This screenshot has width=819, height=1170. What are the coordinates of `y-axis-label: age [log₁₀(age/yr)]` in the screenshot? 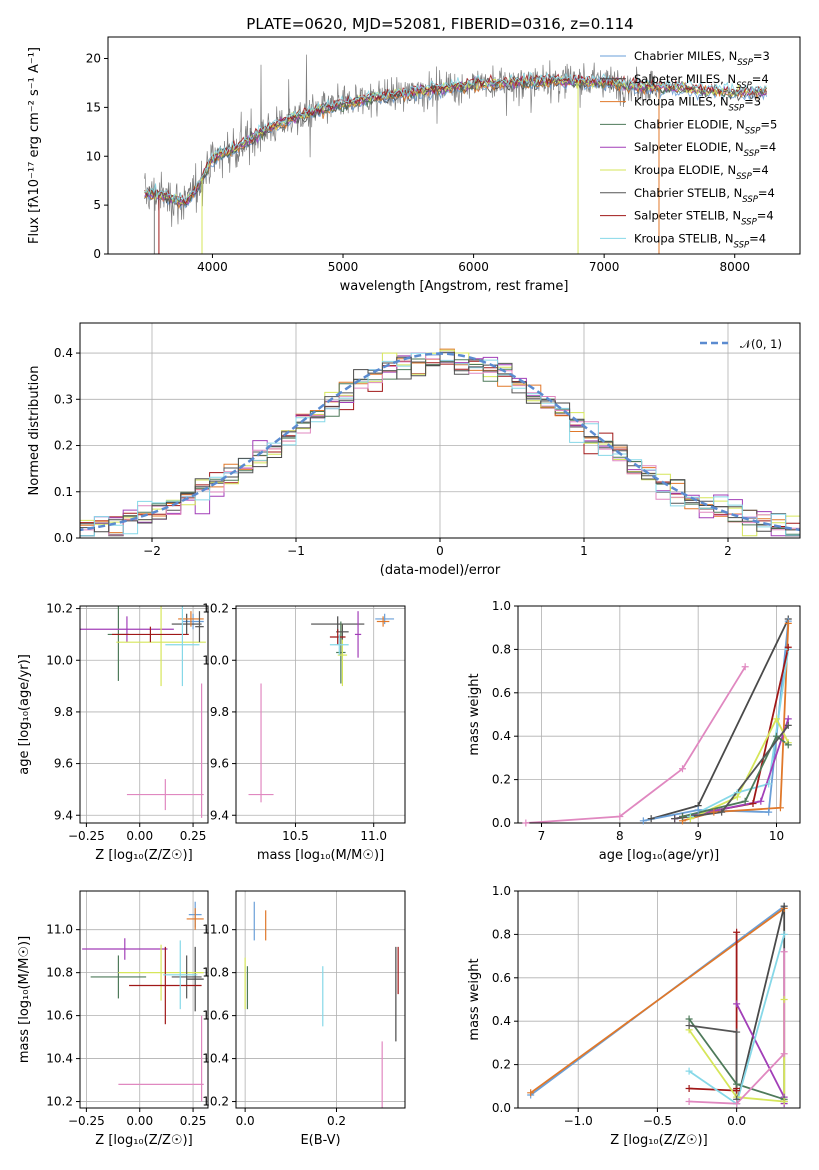 It's located at (24, 714).